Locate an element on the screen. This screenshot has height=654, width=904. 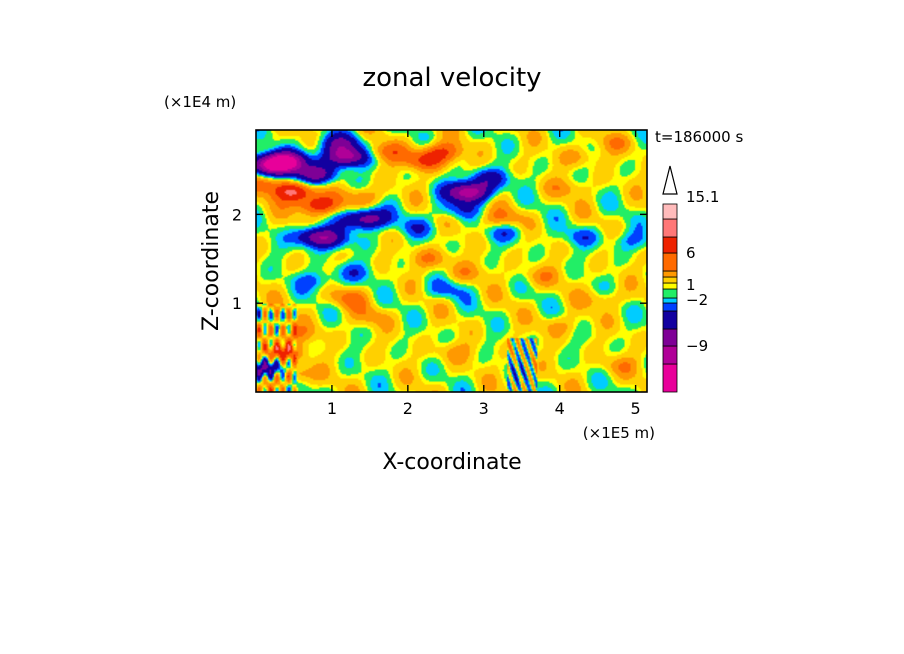
y-tick-label: 1 is located at coordinates (237, 303).